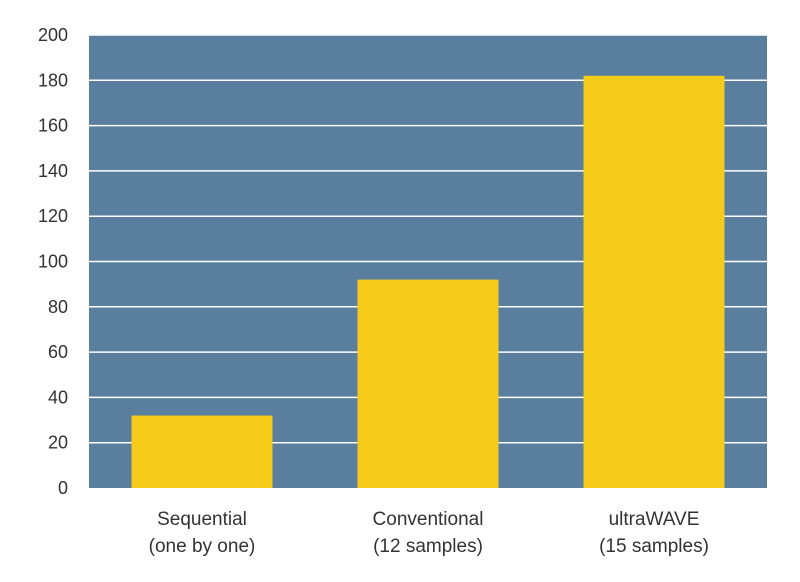  Describe the element at coordinates (202, 519) in the screenshot. I see `x-category-label: Sequential` at that location.